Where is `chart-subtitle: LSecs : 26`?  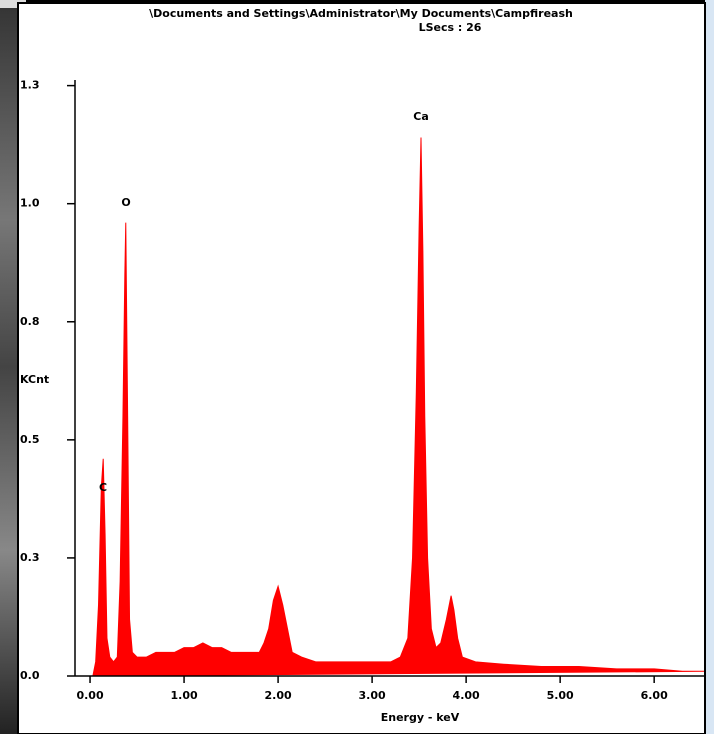 chart-subtitle: LSecs : 26 is located at coordinates (450, 27).